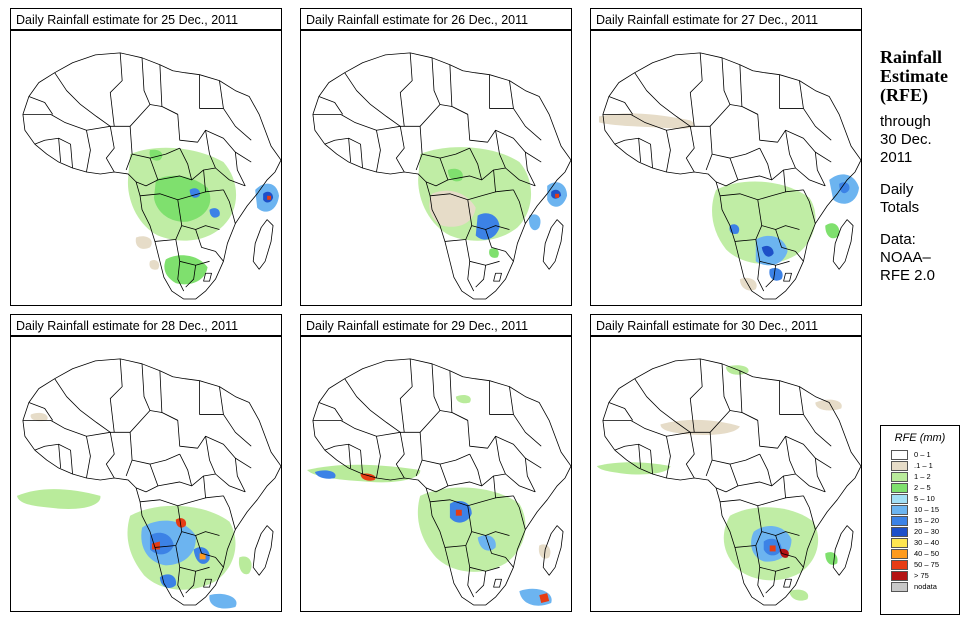  Describe the element at coordinates (914, 76) in the screenshot. I see `caption-title-line2: Estimate` at that location.